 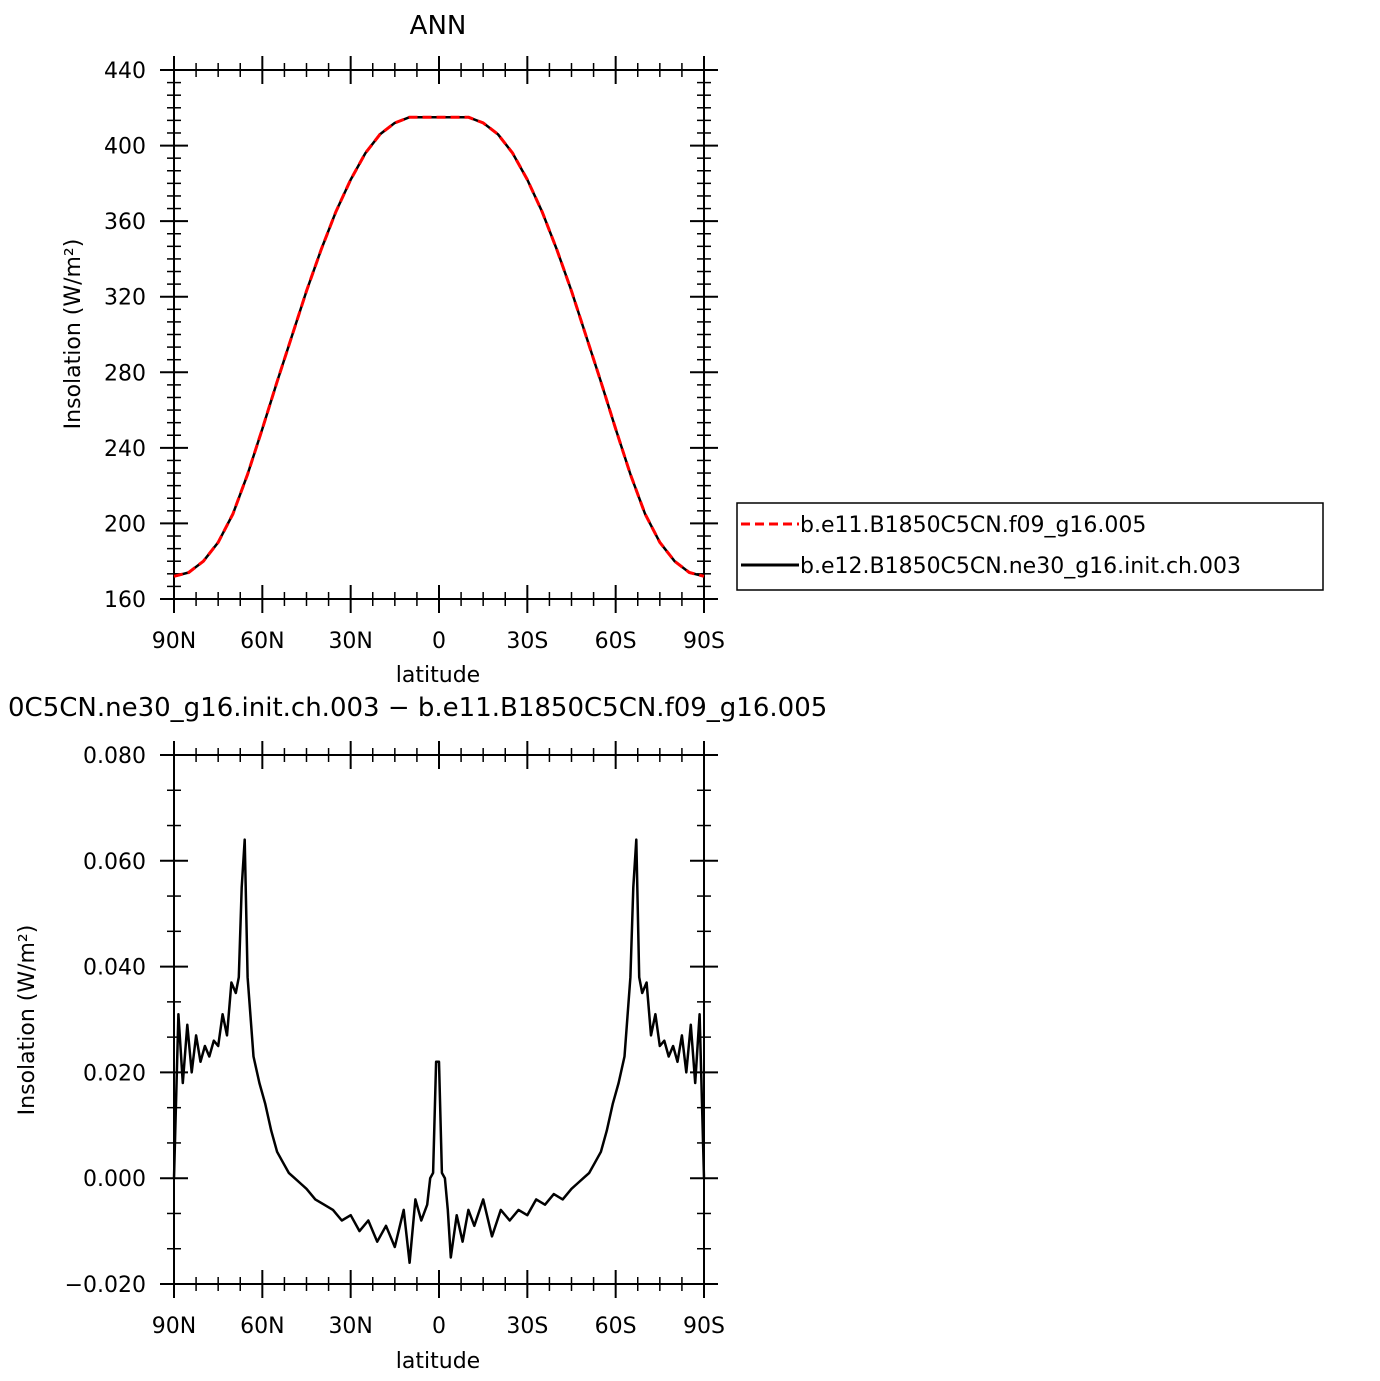 I want to click on y-tick-label: −0.020, so click(x=105, y=1285).